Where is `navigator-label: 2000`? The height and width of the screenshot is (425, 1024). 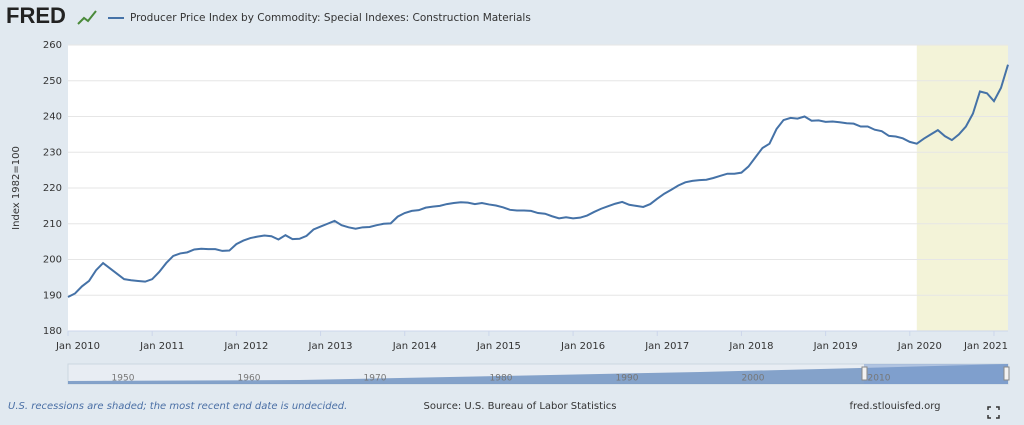 navigator-label: 2000 is located at coordinates (753, 379).